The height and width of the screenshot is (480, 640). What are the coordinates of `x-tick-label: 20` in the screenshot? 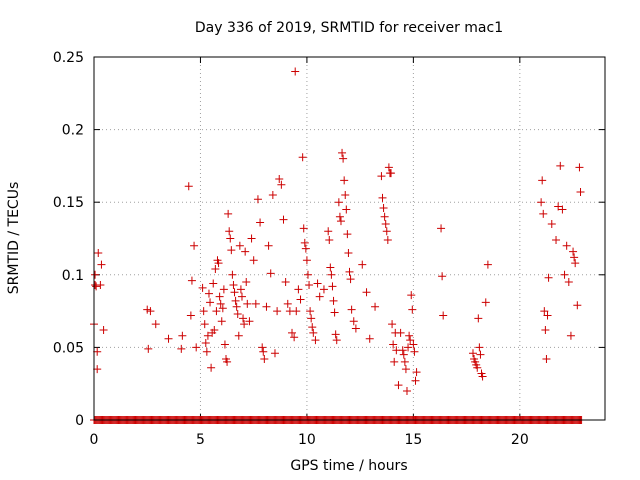 It's located at (520, 440).